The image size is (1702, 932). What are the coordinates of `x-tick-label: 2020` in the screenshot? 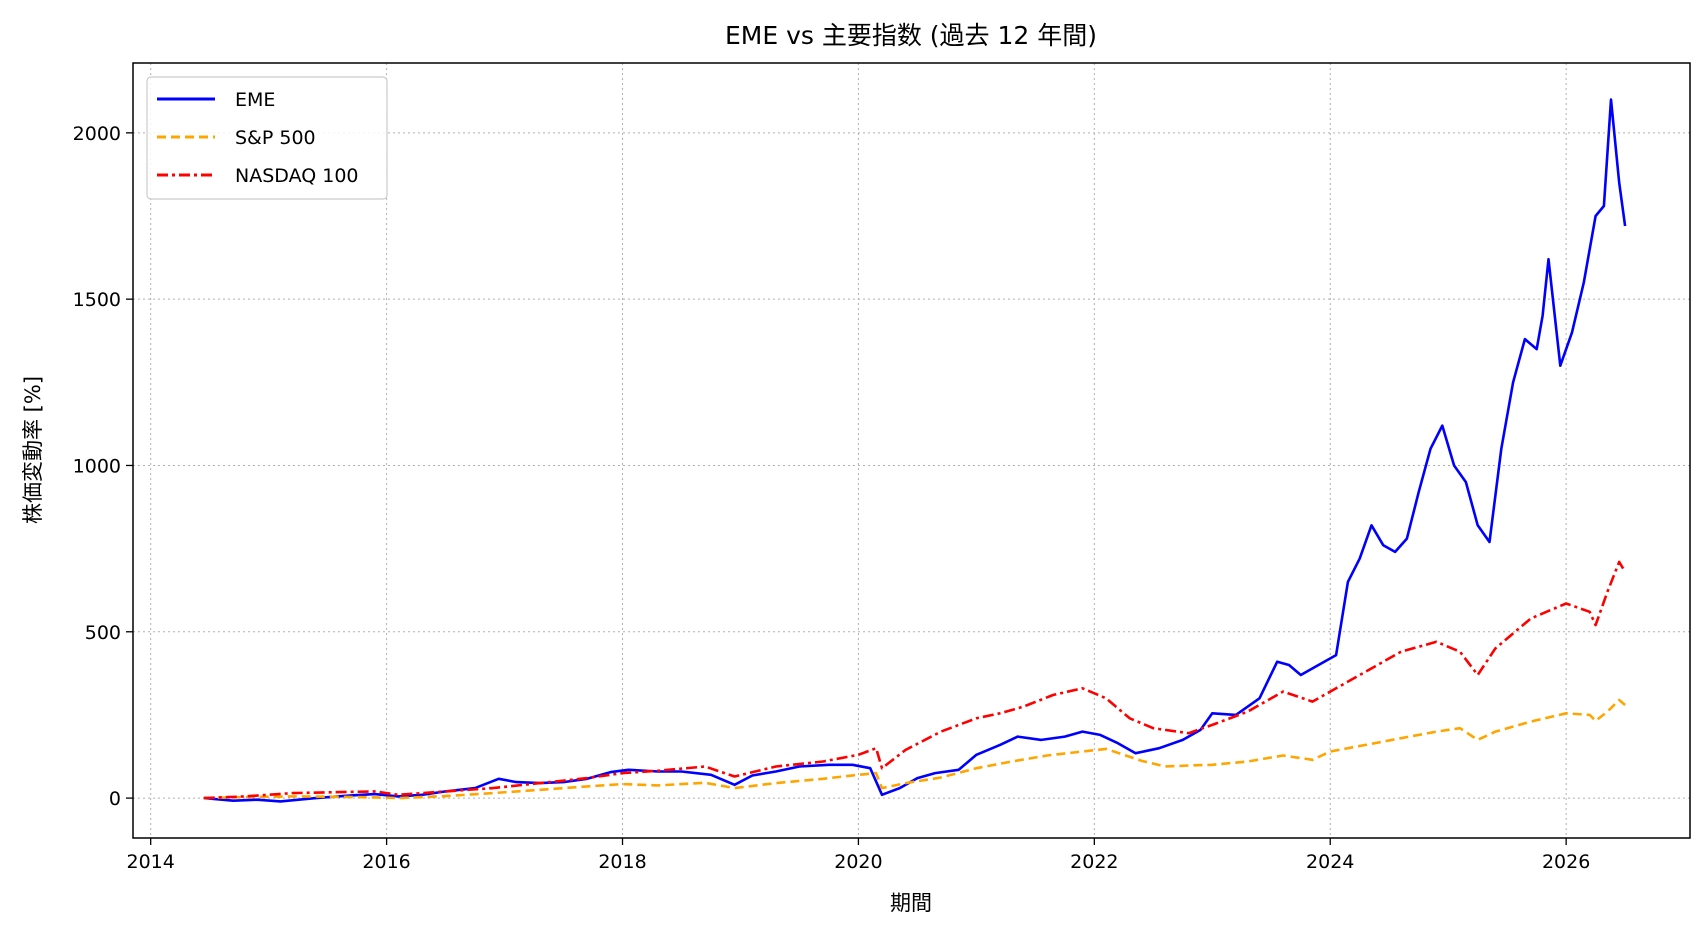 It's located at (858, 862).